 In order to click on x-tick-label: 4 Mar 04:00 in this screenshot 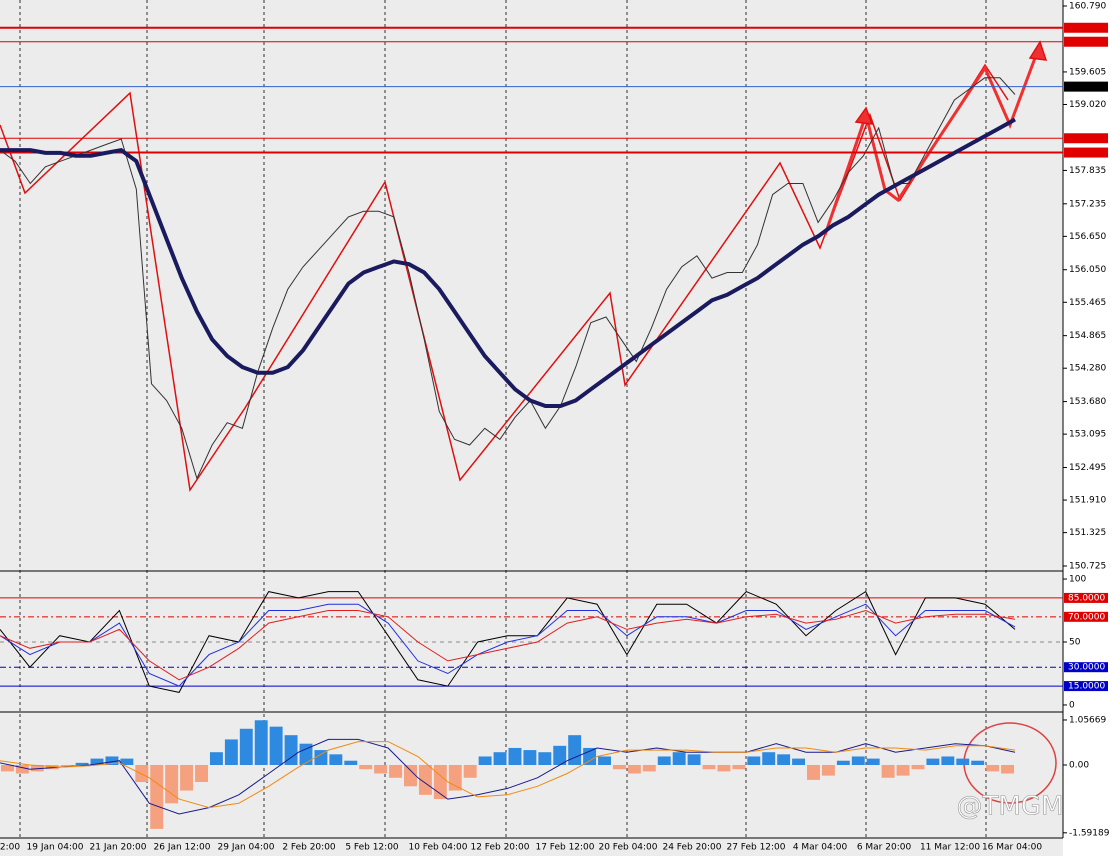, I will do `click(820, 848)`.